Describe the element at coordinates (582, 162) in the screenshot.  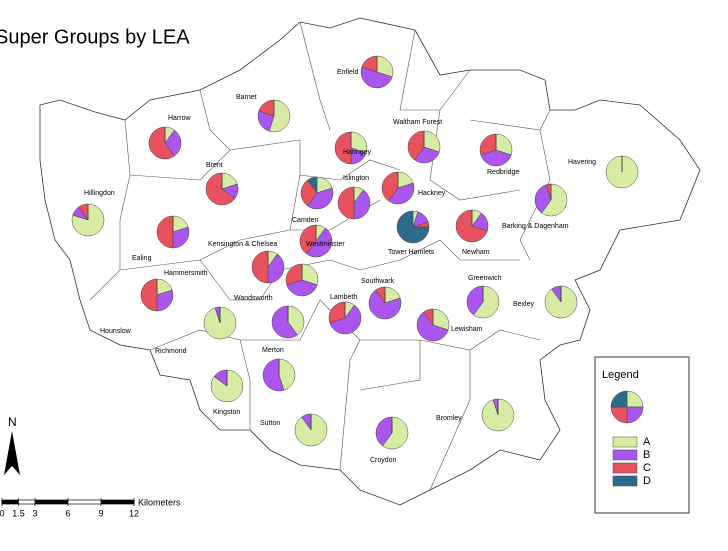
I see `borough-label: Havering` at that location.